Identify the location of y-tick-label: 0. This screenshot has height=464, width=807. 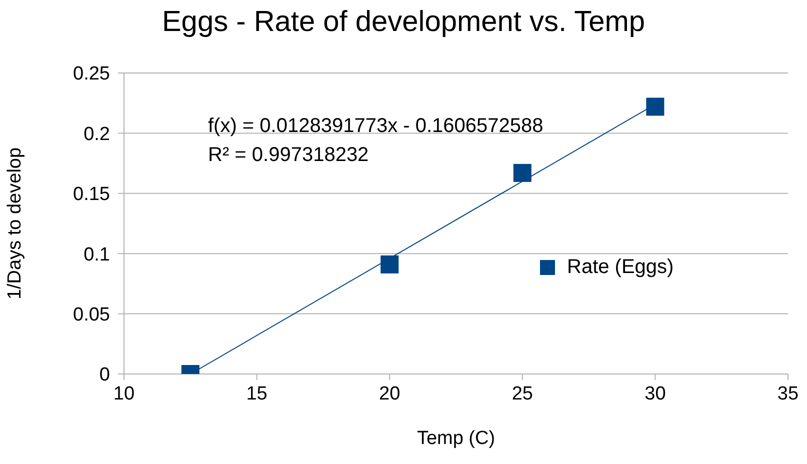
(104, 375).